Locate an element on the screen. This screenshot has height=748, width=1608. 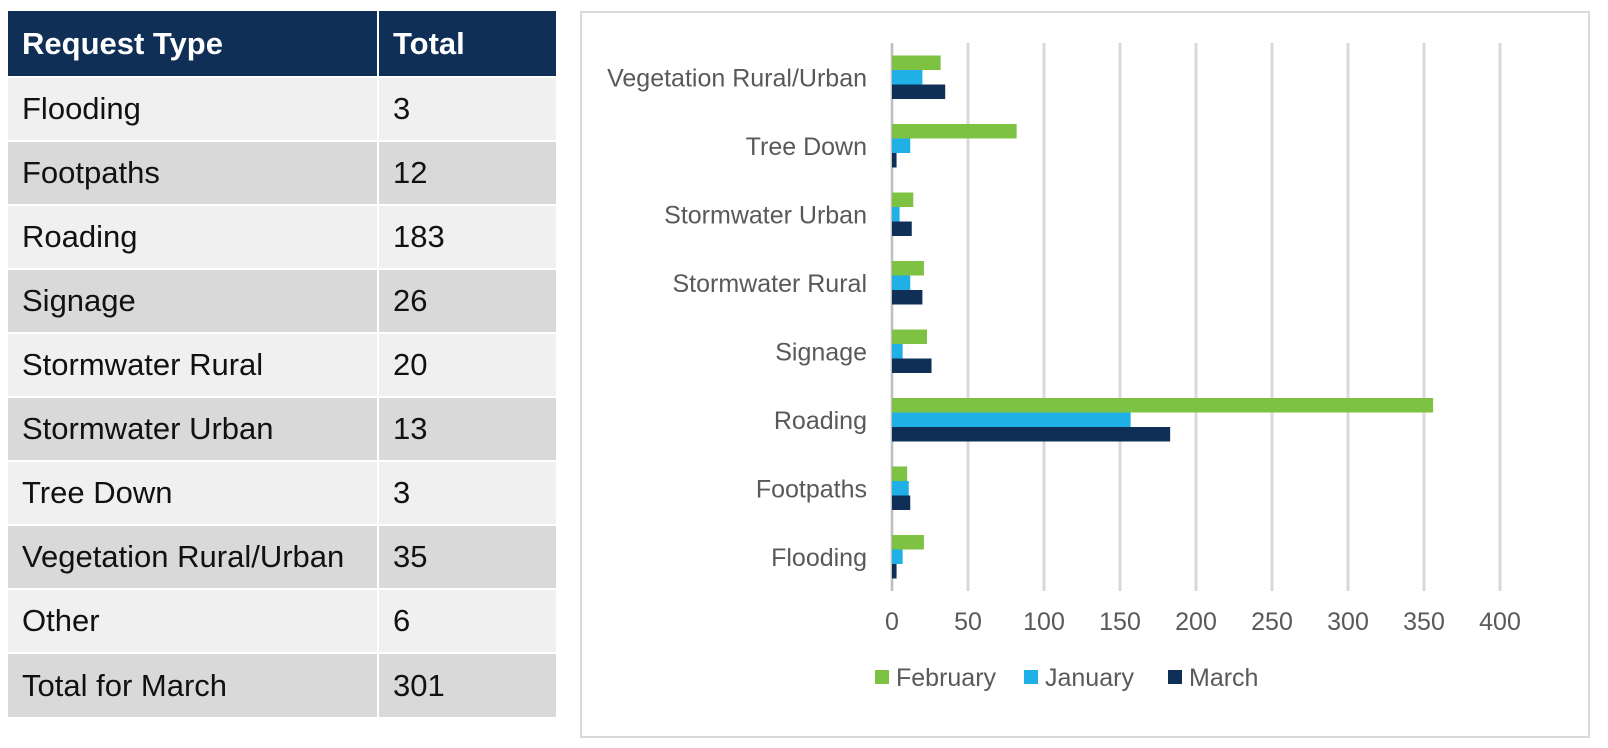
cell-request-type: Vegetation Rural/Urban is located at coordinates (193, 557).